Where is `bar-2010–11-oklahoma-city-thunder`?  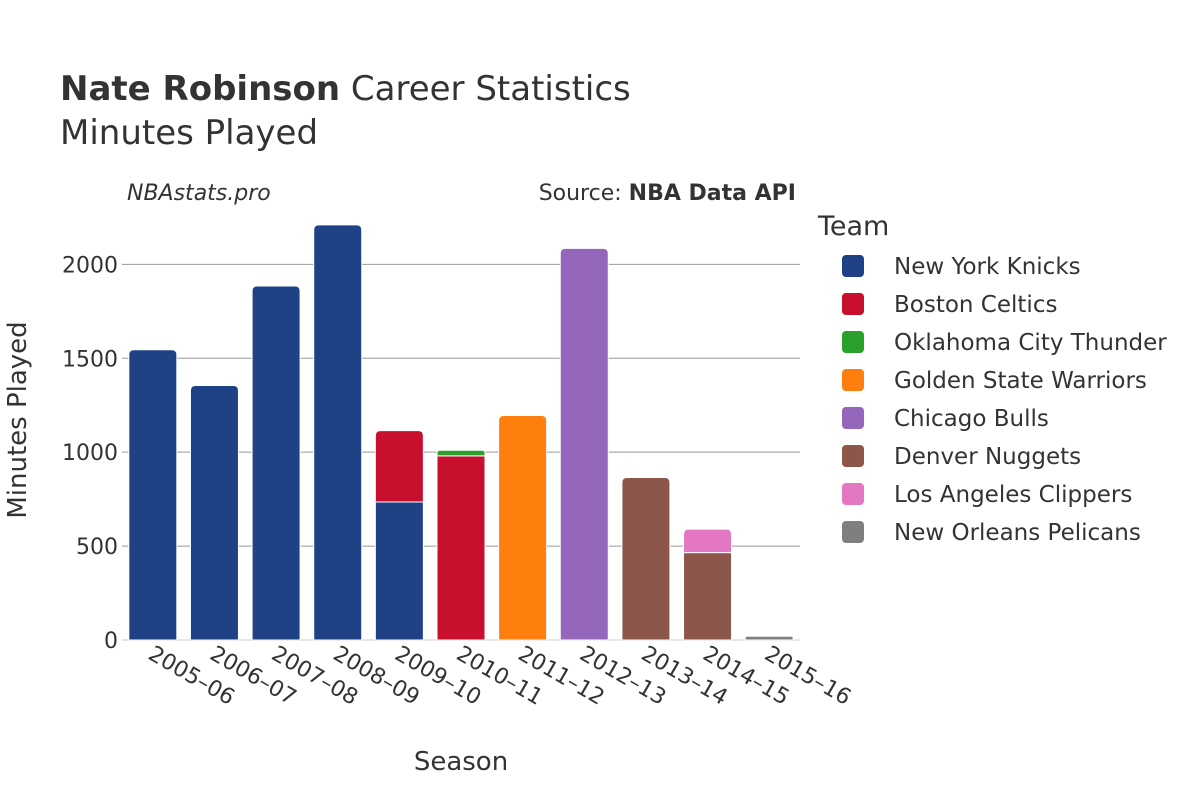 bar-2010–11-oklahoma-city-thunder is located at coordinates (461, 453).